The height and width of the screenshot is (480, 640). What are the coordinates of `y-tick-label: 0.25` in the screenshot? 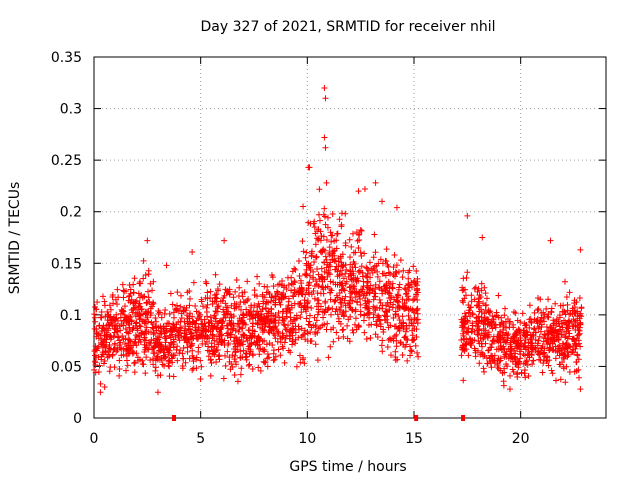 It's located at (66, 161).